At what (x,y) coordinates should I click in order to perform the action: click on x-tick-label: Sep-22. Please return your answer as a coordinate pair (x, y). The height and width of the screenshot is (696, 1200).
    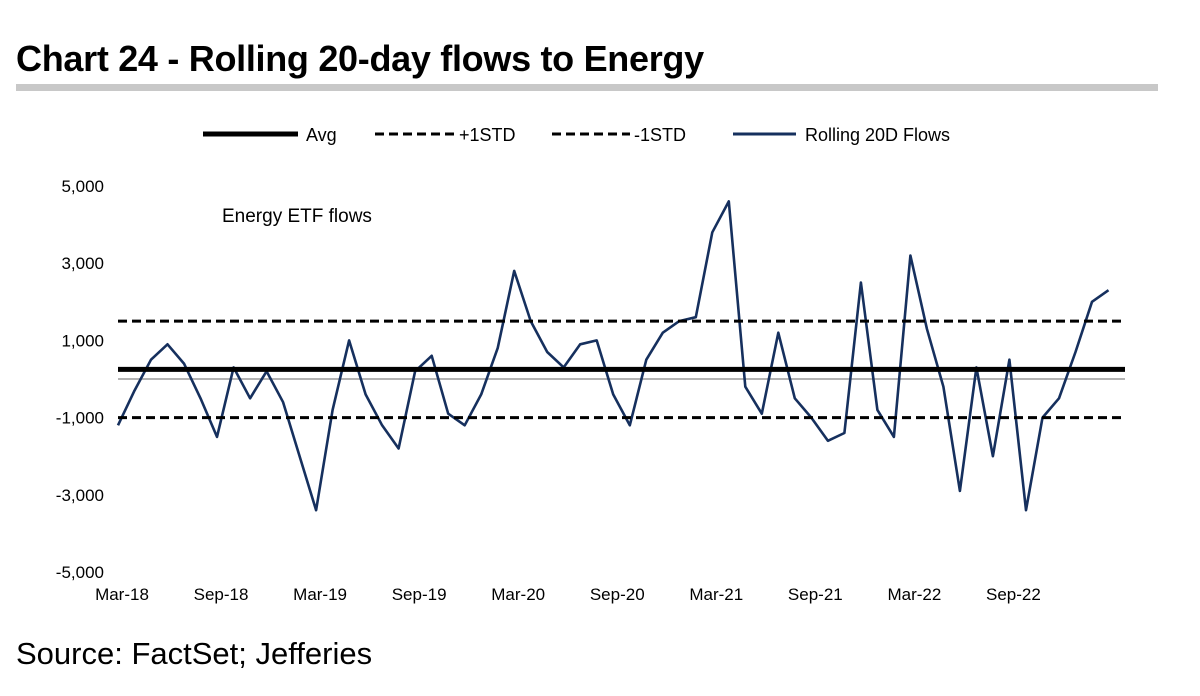
    Looking at the image, I should click on (1013, 594).